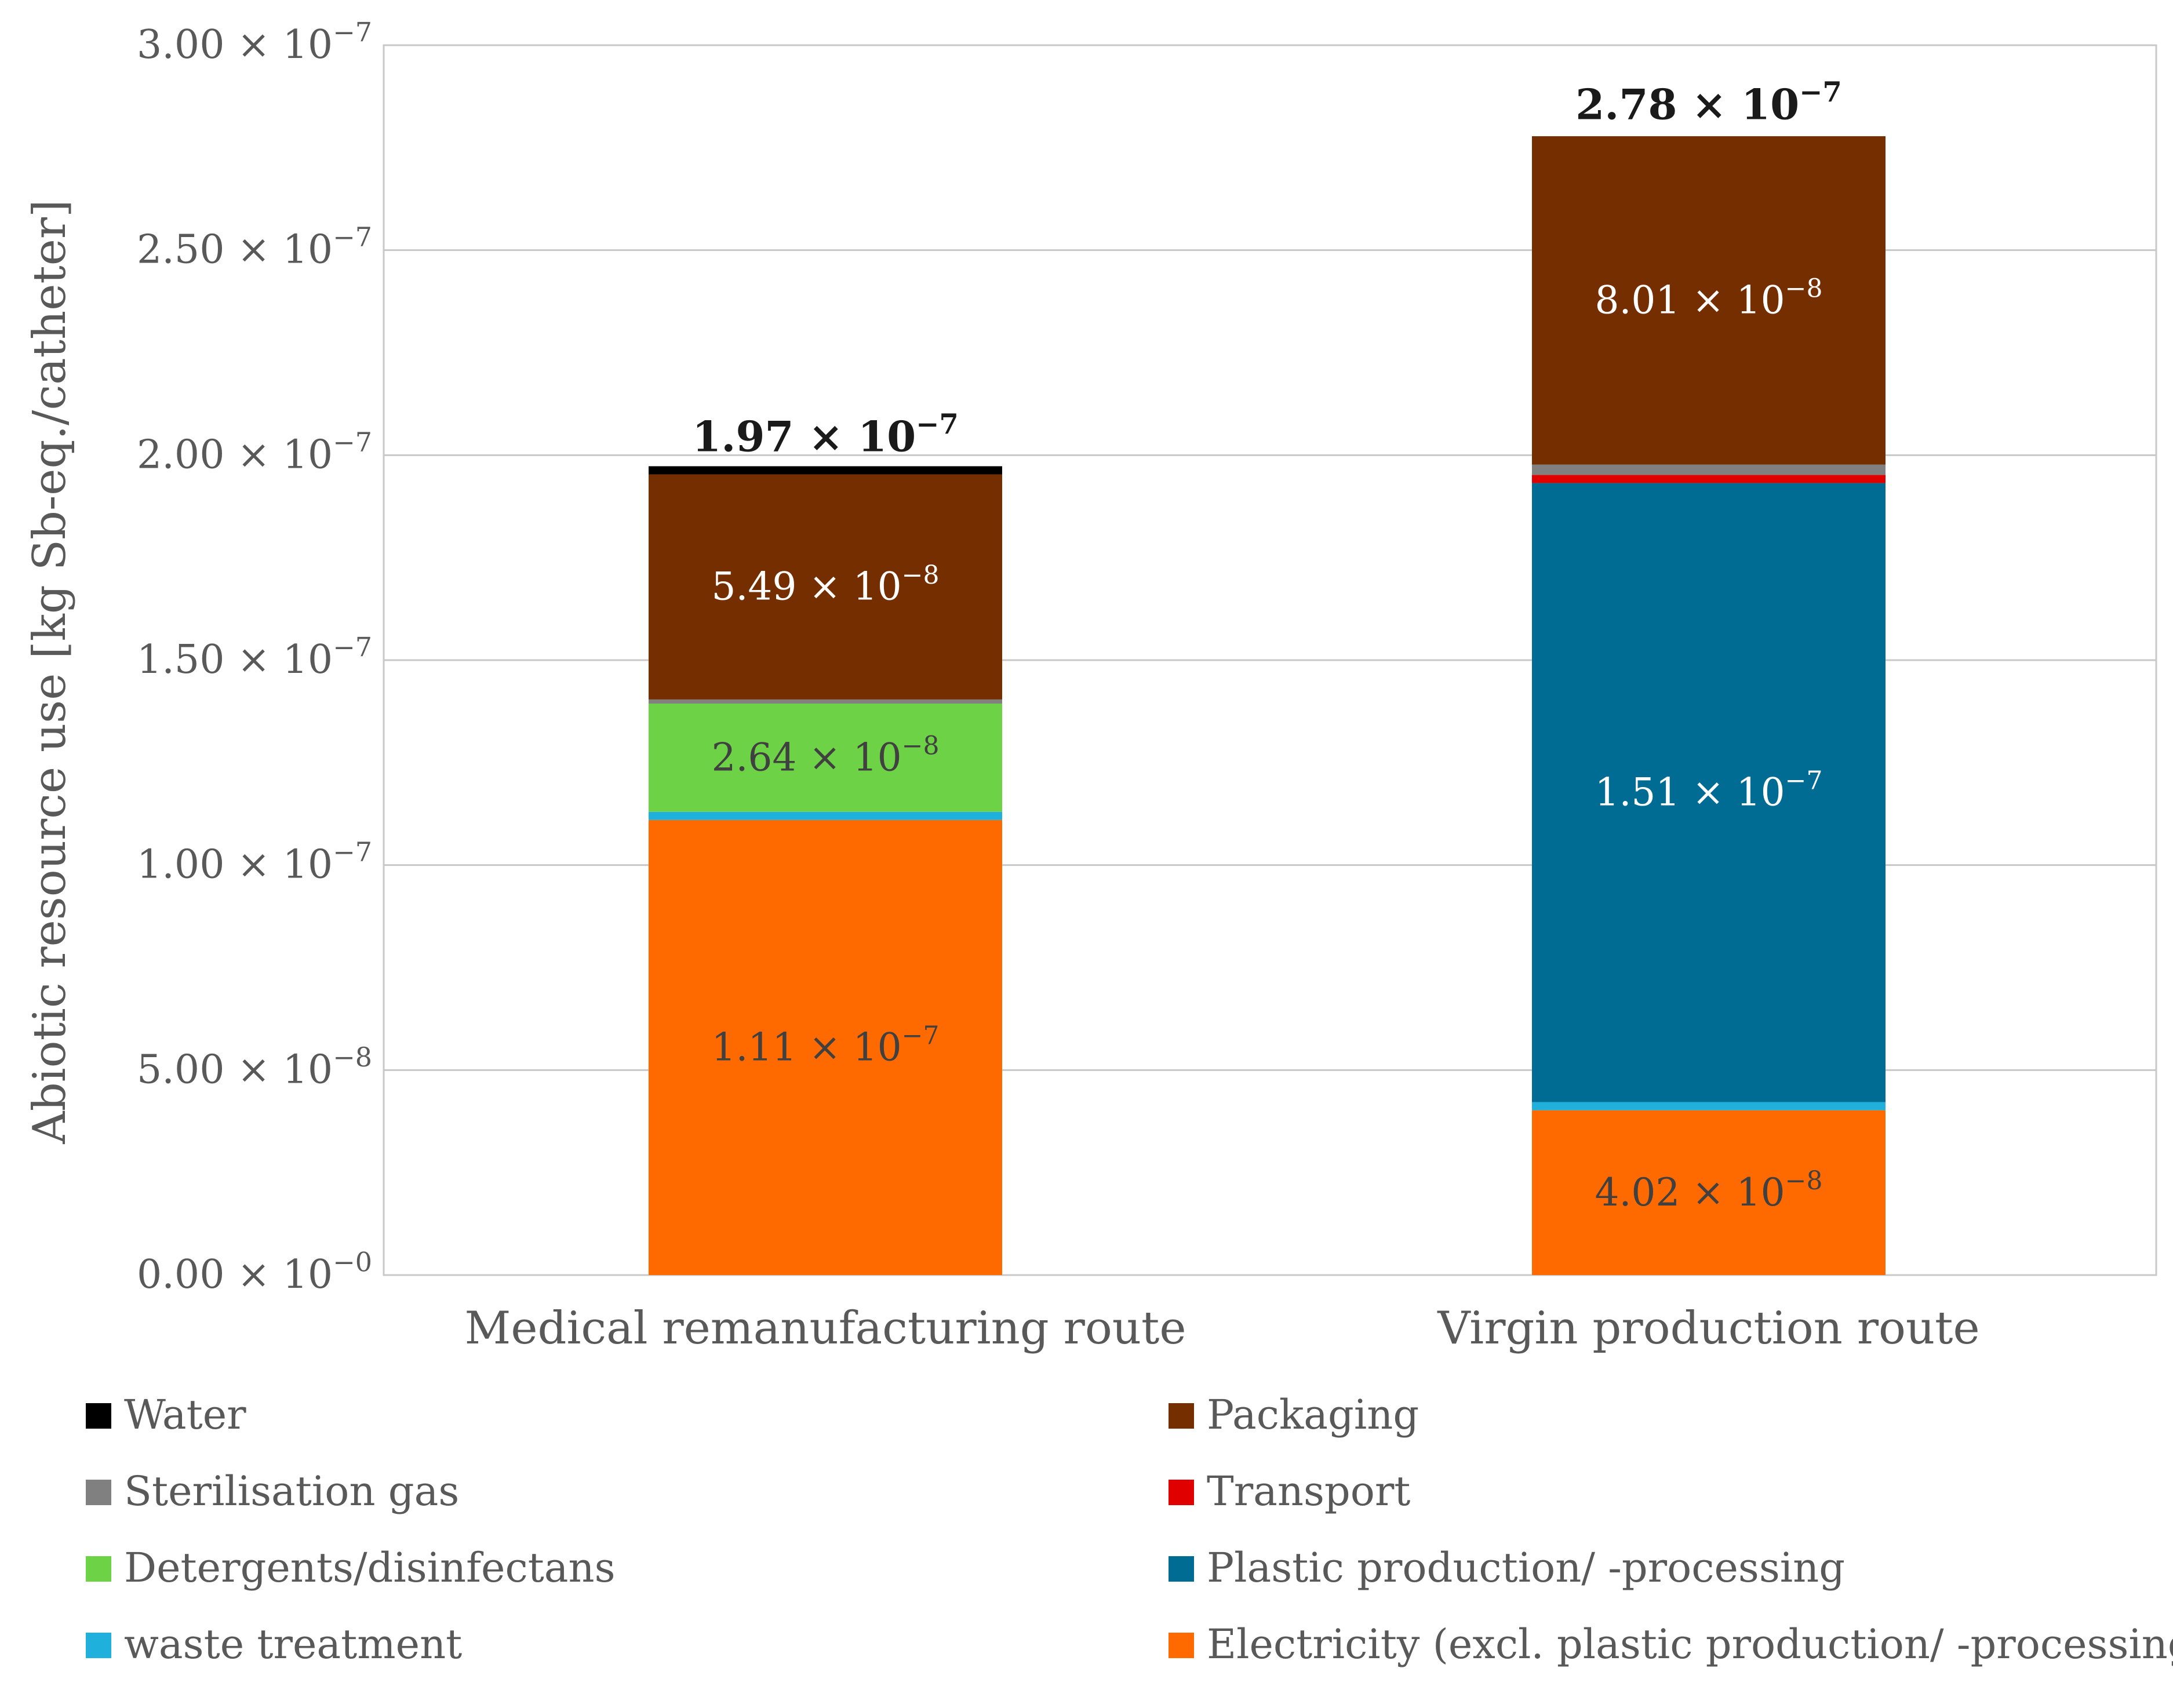 Image resolution: width=2173 pixels, height=1708 pixels. Describe the element at coordinates (1308, 1491) in the screenshot. I see `legend-label: Transport` at that location.